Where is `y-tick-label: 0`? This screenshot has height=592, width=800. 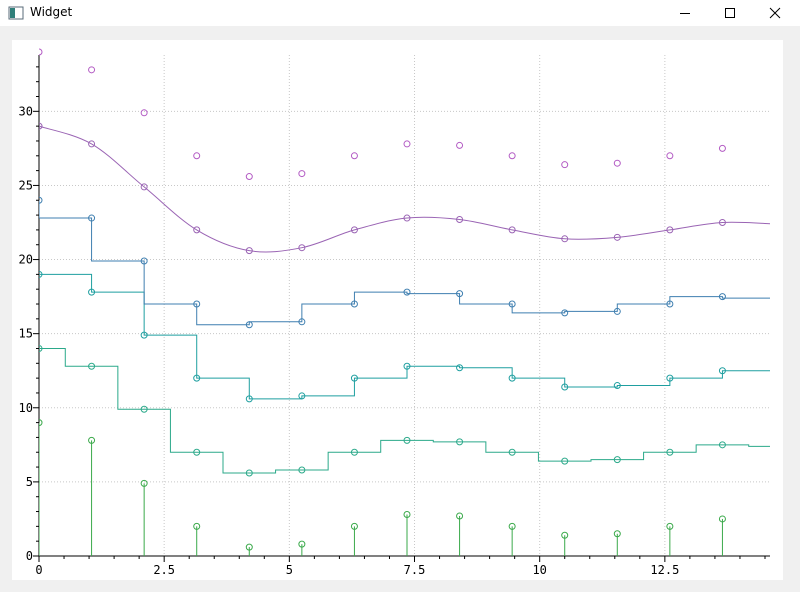
y-tick-label: 0 is located at coordinates (29, 556).